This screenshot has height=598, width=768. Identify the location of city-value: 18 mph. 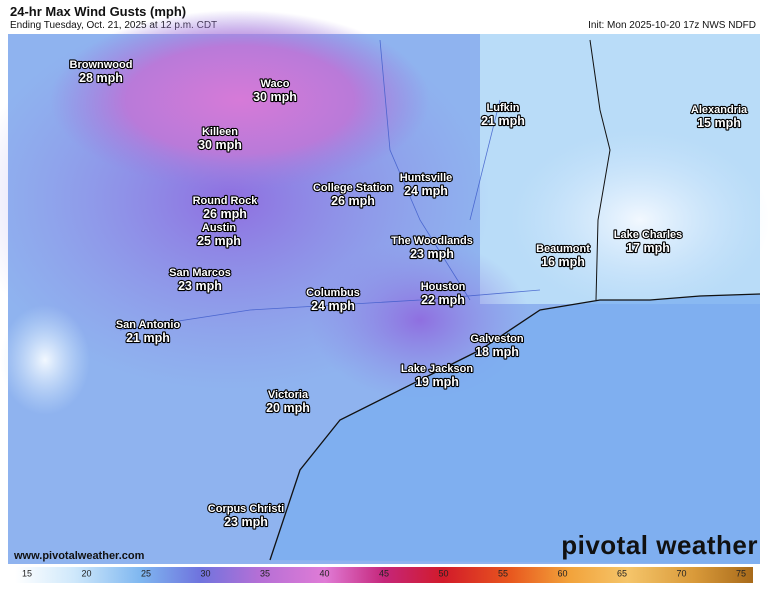
(497, 352).